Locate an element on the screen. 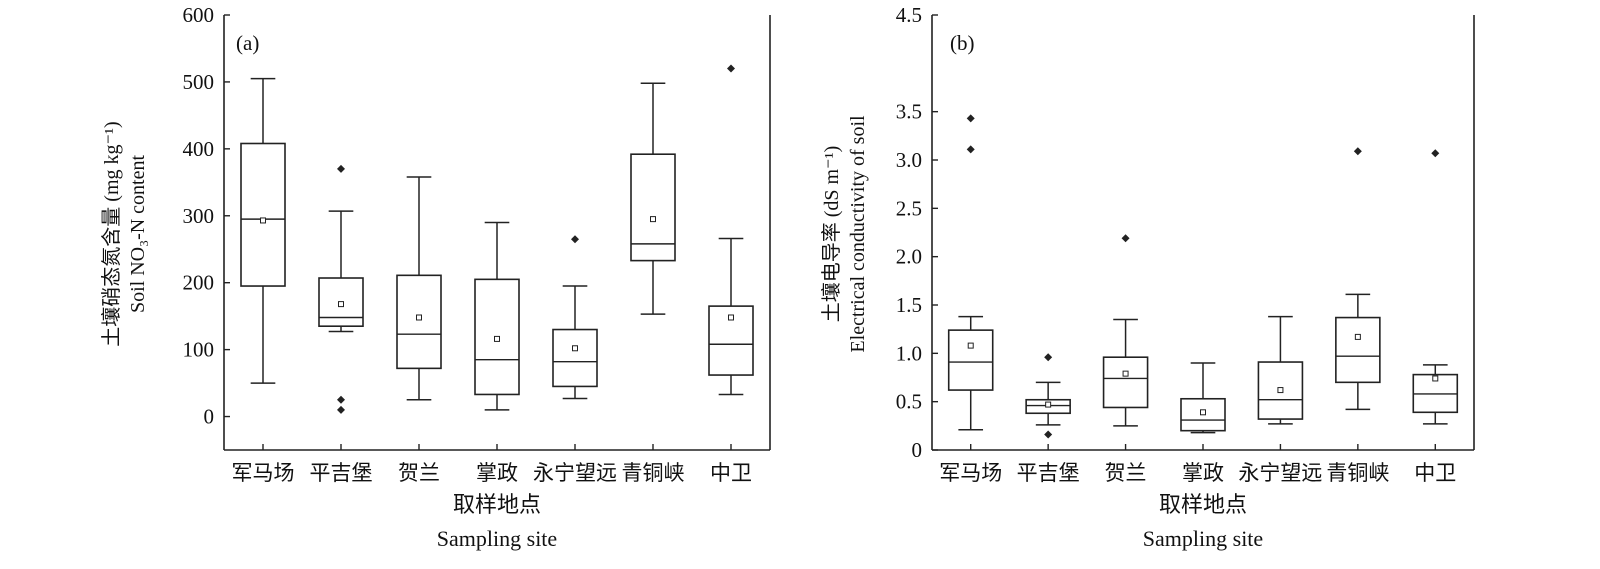 The height and width of the screenshot is (569, 1600). x-axis-label-a-en: Sampling site is located at coordinates (497, 538).